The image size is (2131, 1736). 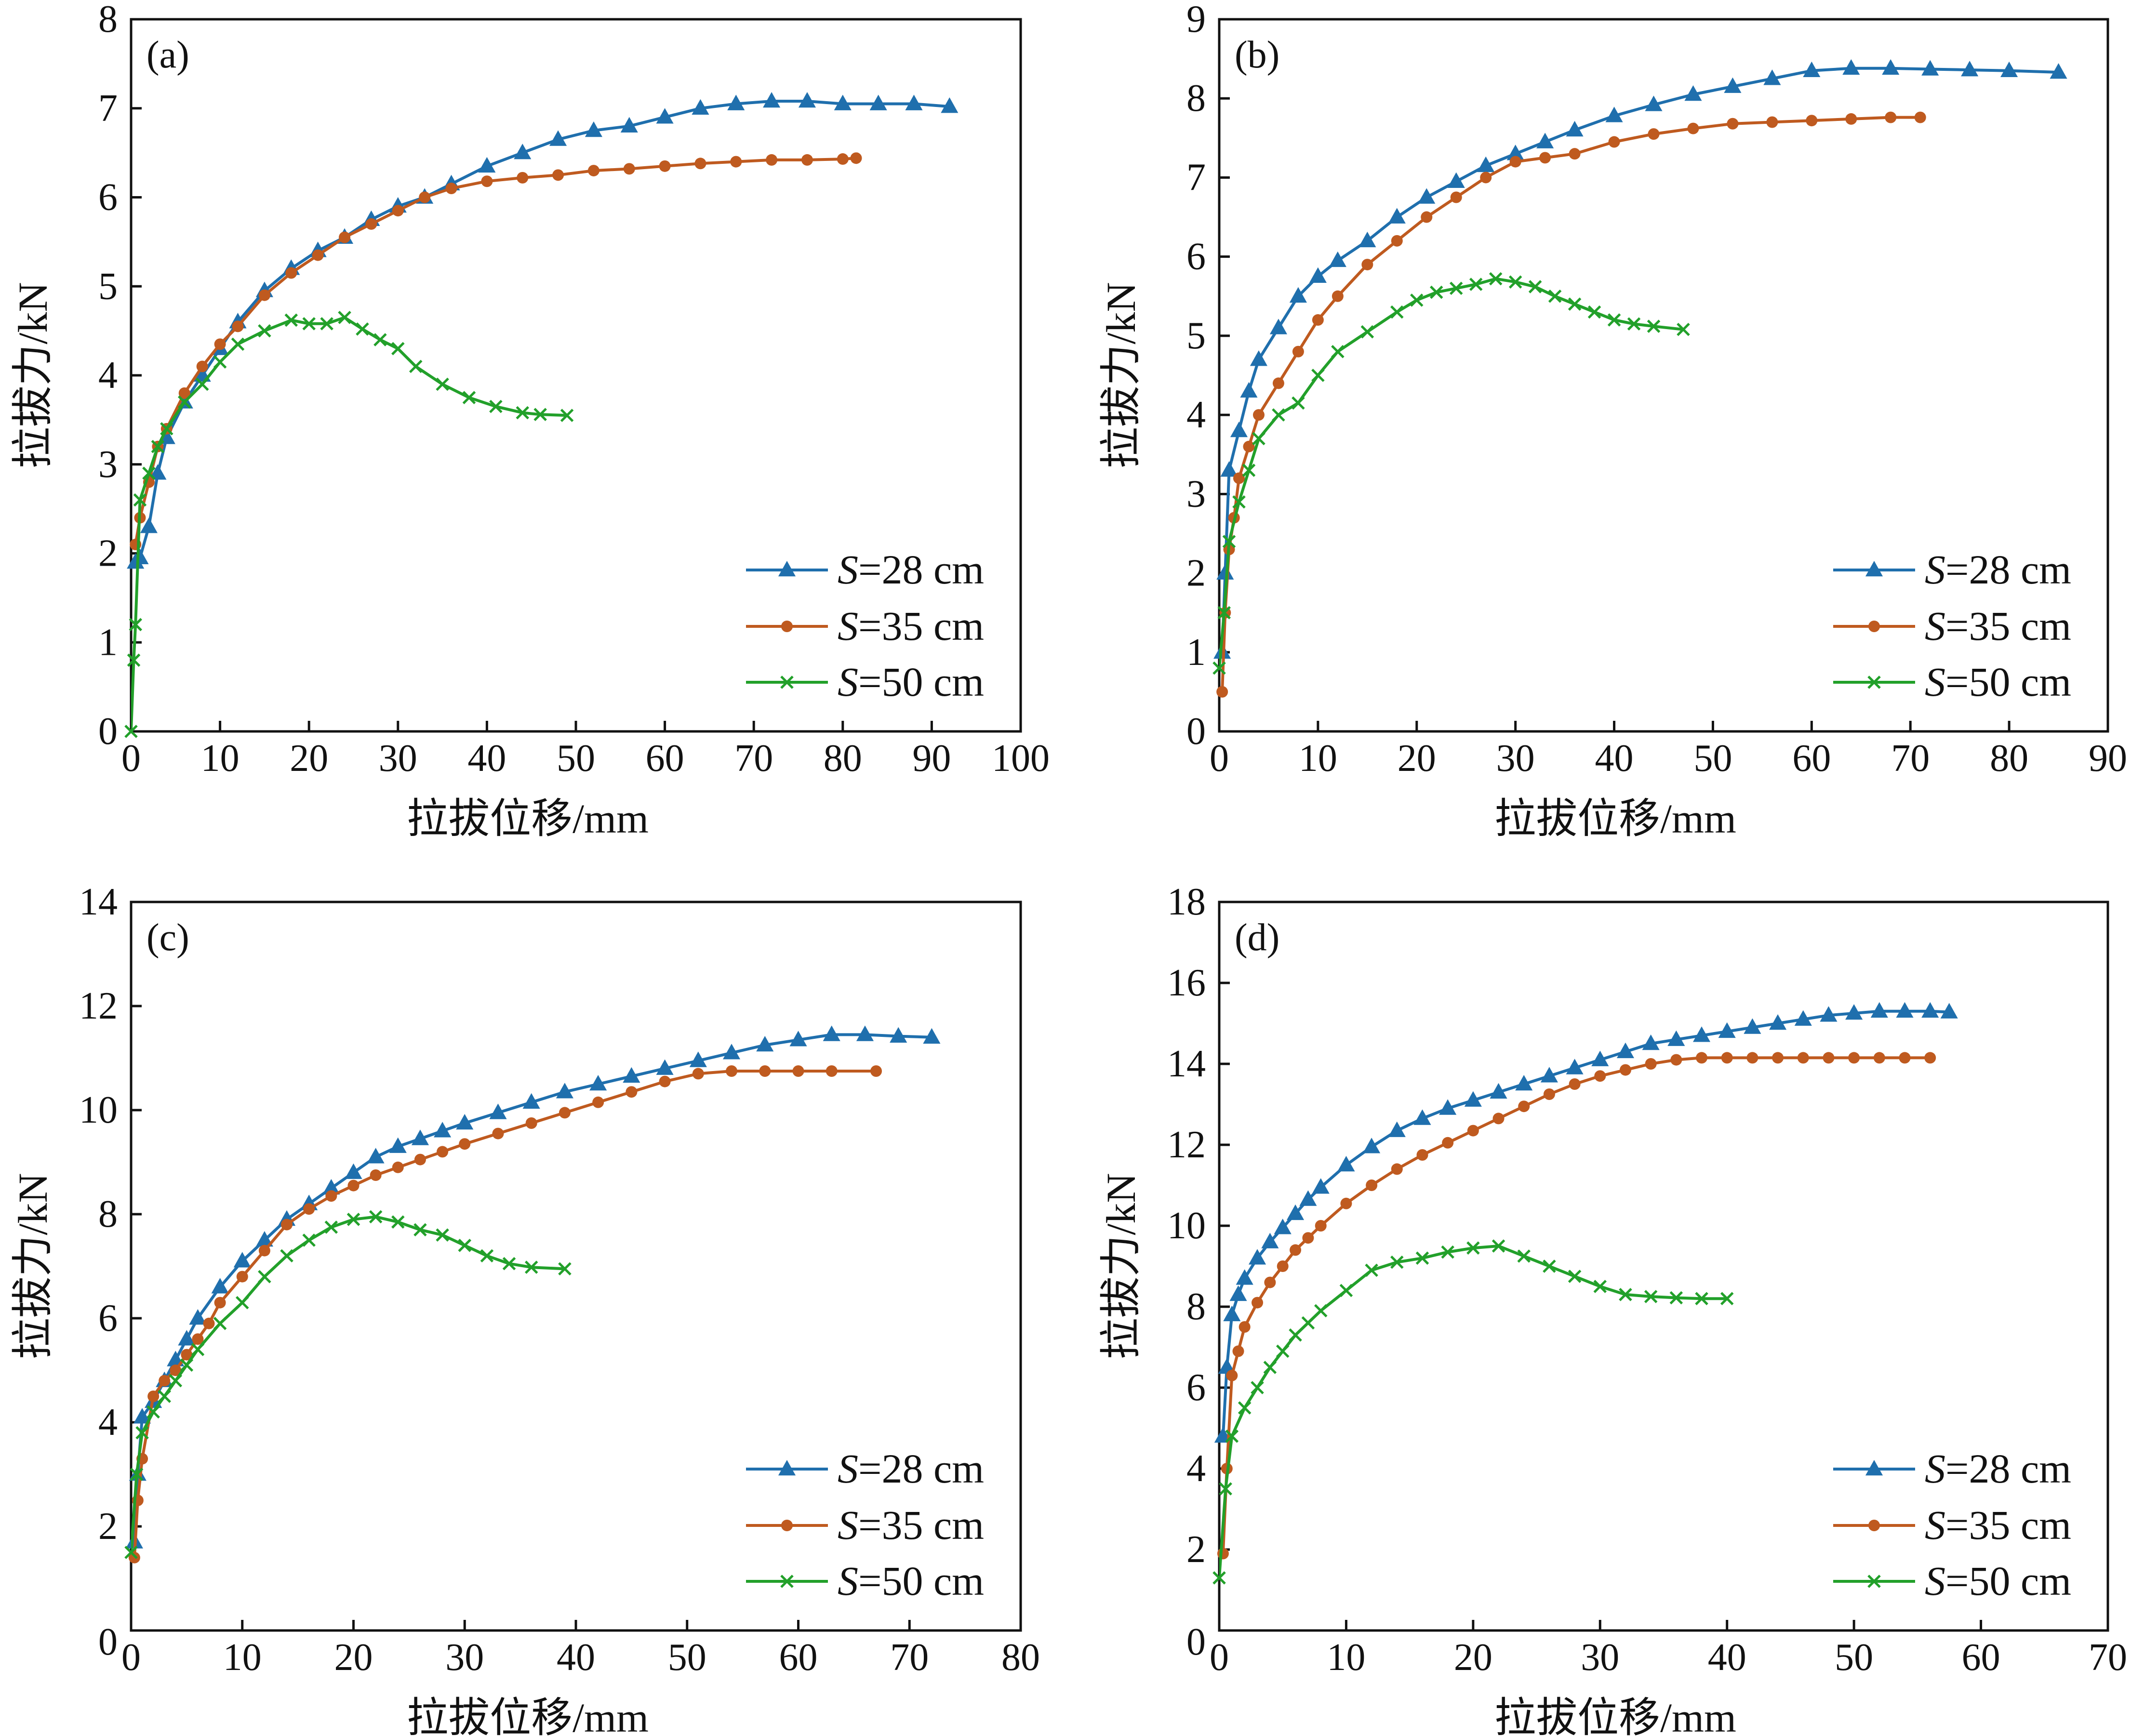 I want to click on panel-label: (d), so click(x=1257, y=937).